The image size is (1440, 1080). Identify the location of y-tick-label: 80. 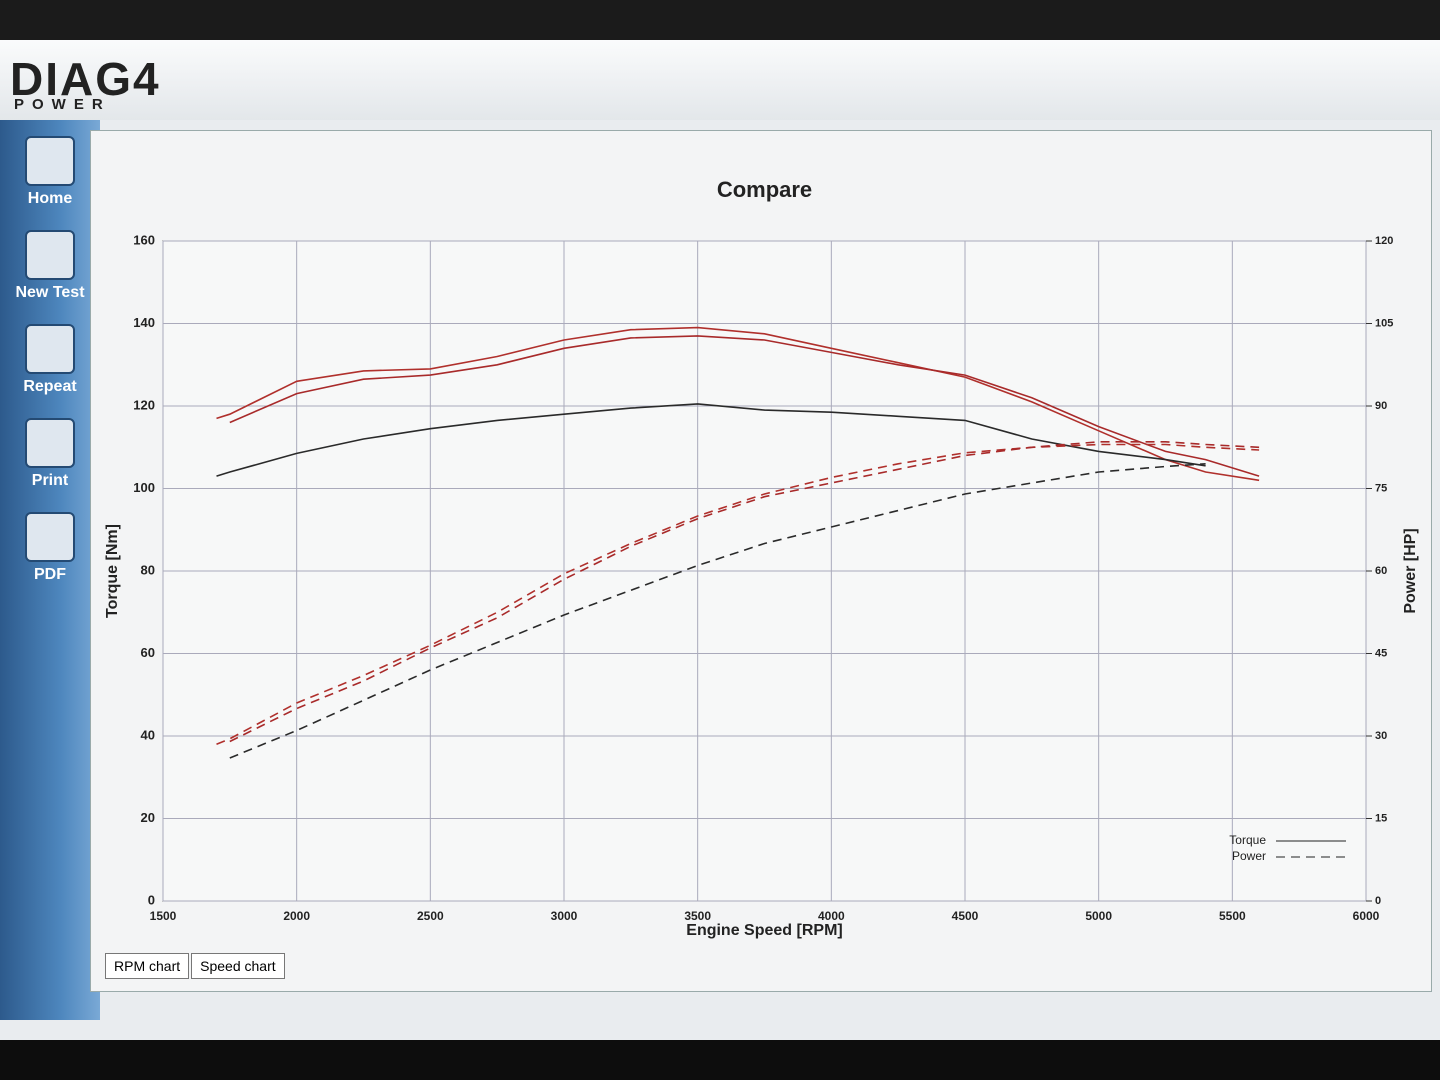
(148, 569).